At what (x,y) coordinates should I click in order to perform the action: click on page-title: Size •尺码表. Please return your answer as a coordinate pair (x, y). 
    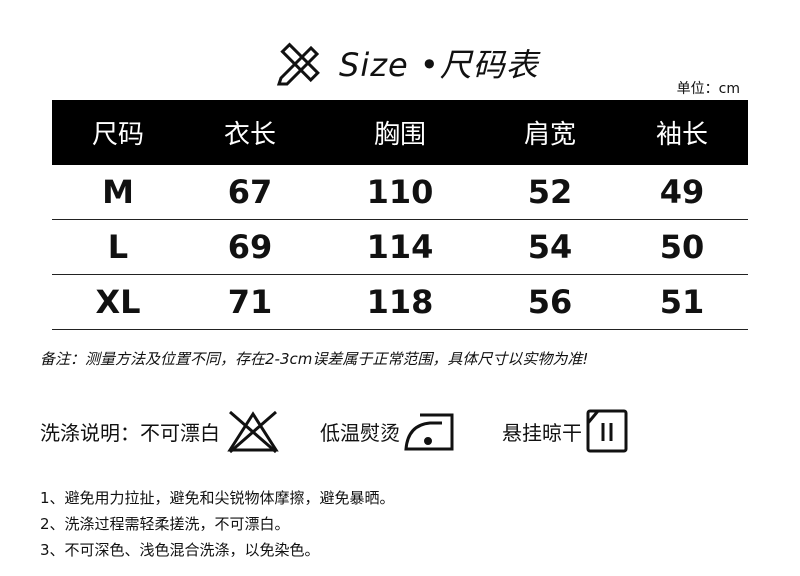
    Looking at the image, I should click on (407, 63).